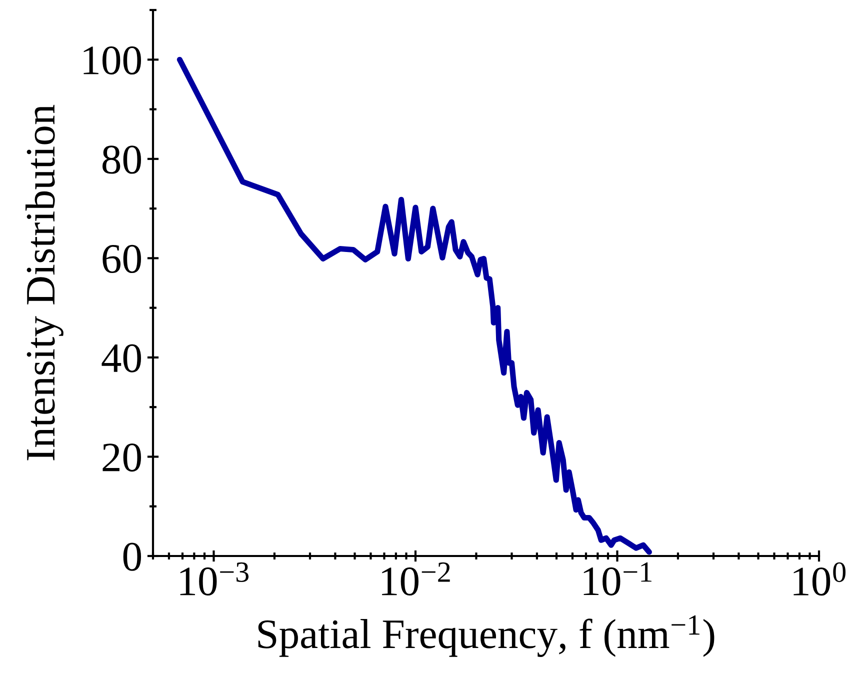 The height and width of the screenshot is (694, 862). What do you see at coordinates (121, 358) in the screenshot?
I see `y-tick-label: 40` at bounding box center [121, 358].